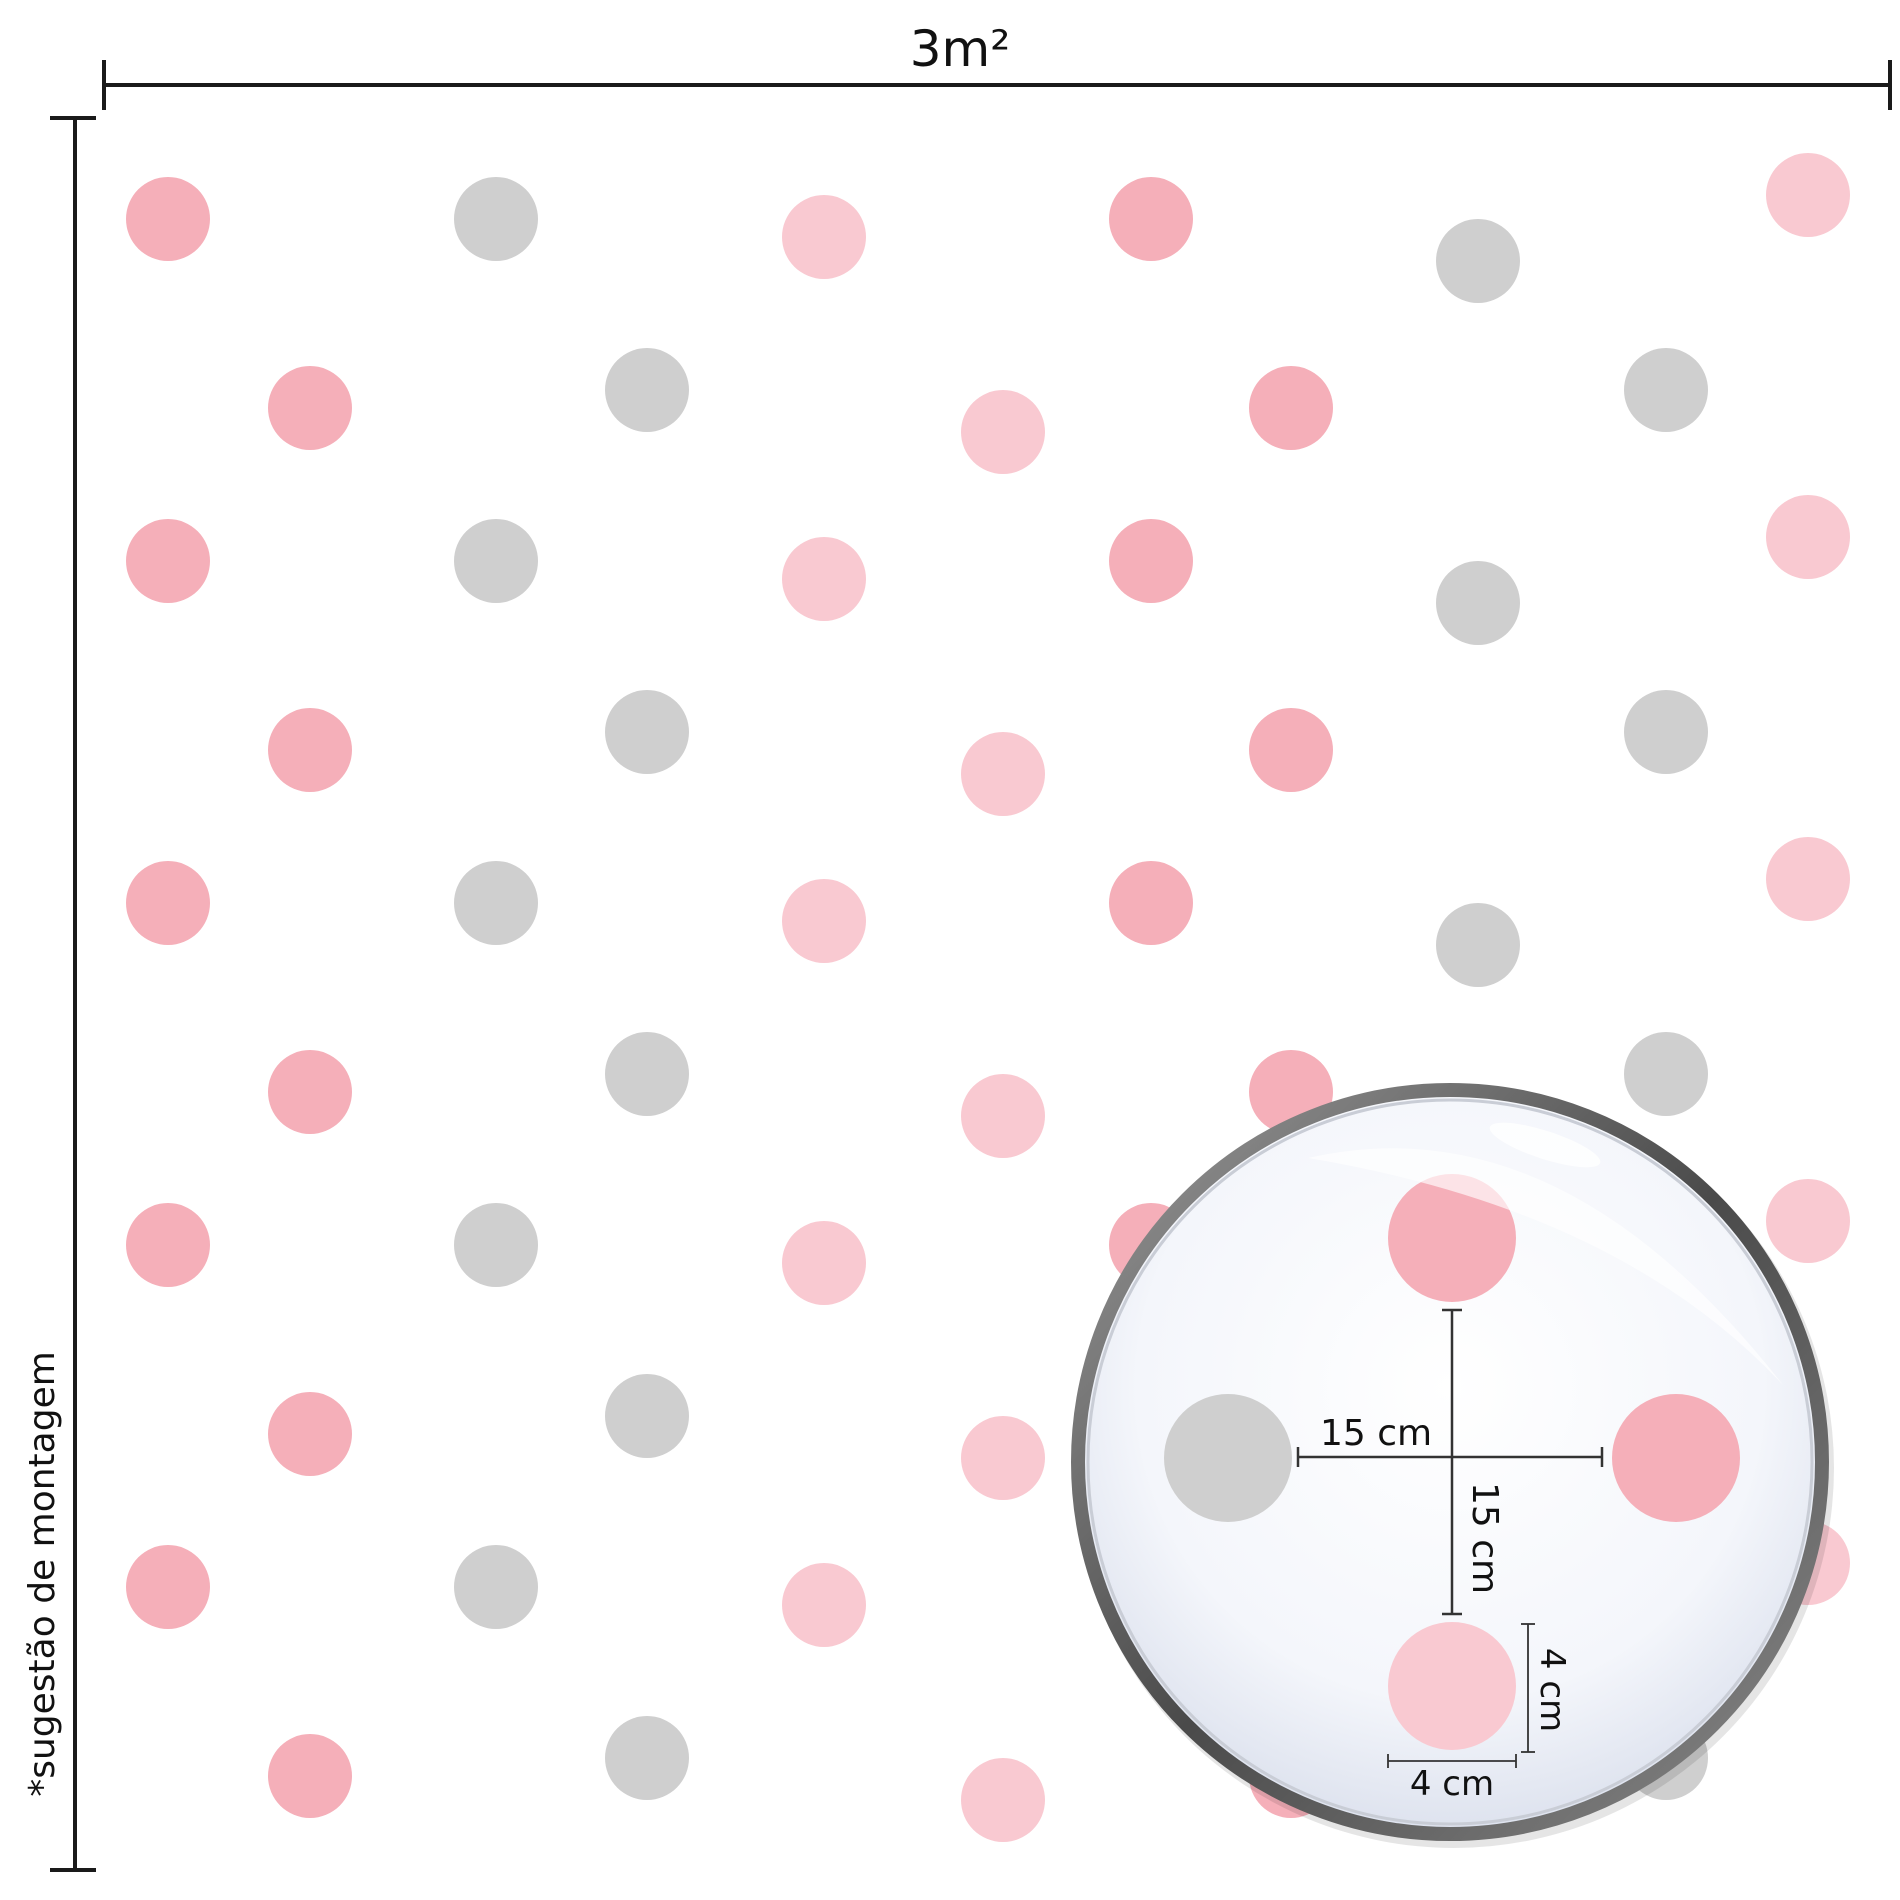 The width and height of the screenshot is (1900, 1900). Describe the element at coordinates (42, 1574) in the screenshot. I see `side-note-label: *sugestão de montagem` at that location.